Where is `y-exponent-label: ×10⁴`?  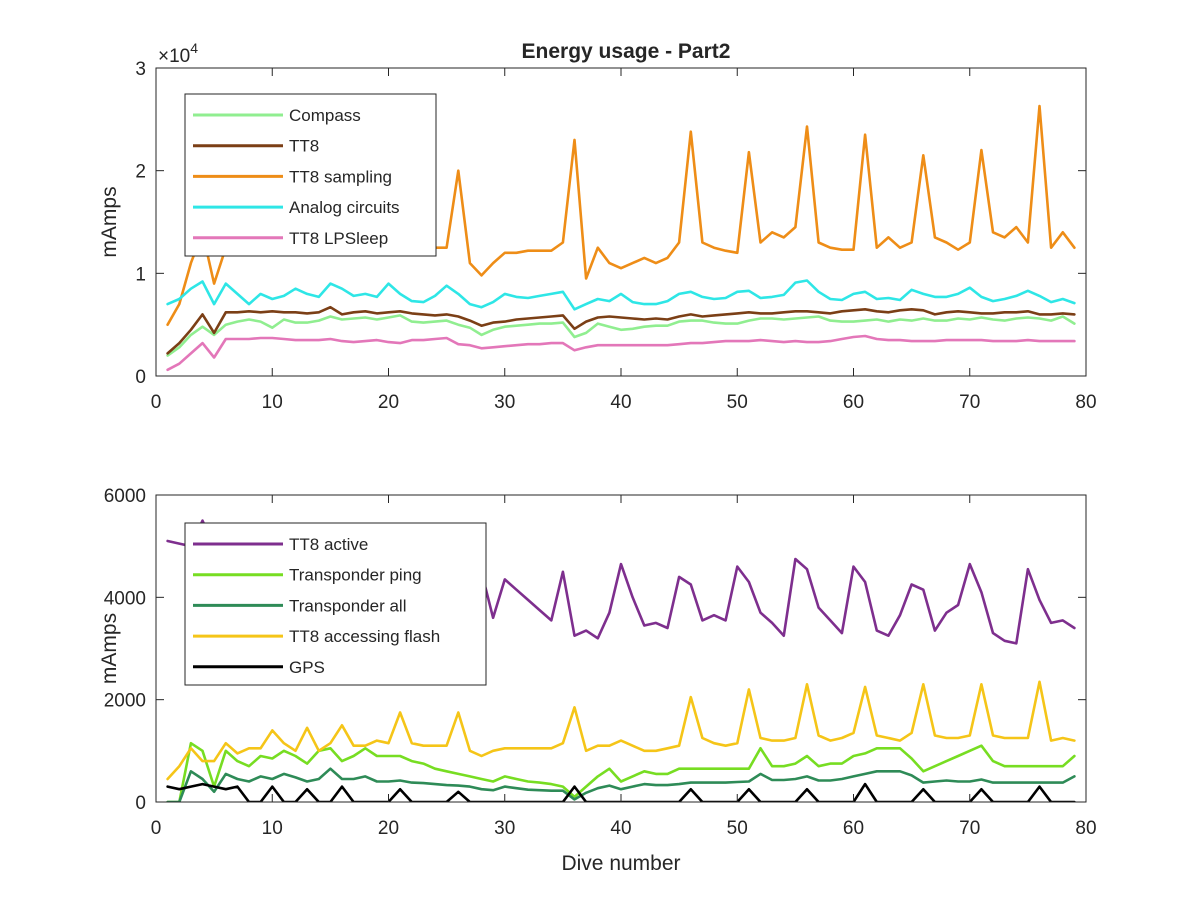
y-exponent-label: ×10⁴ is located at coordinates (178, 53).